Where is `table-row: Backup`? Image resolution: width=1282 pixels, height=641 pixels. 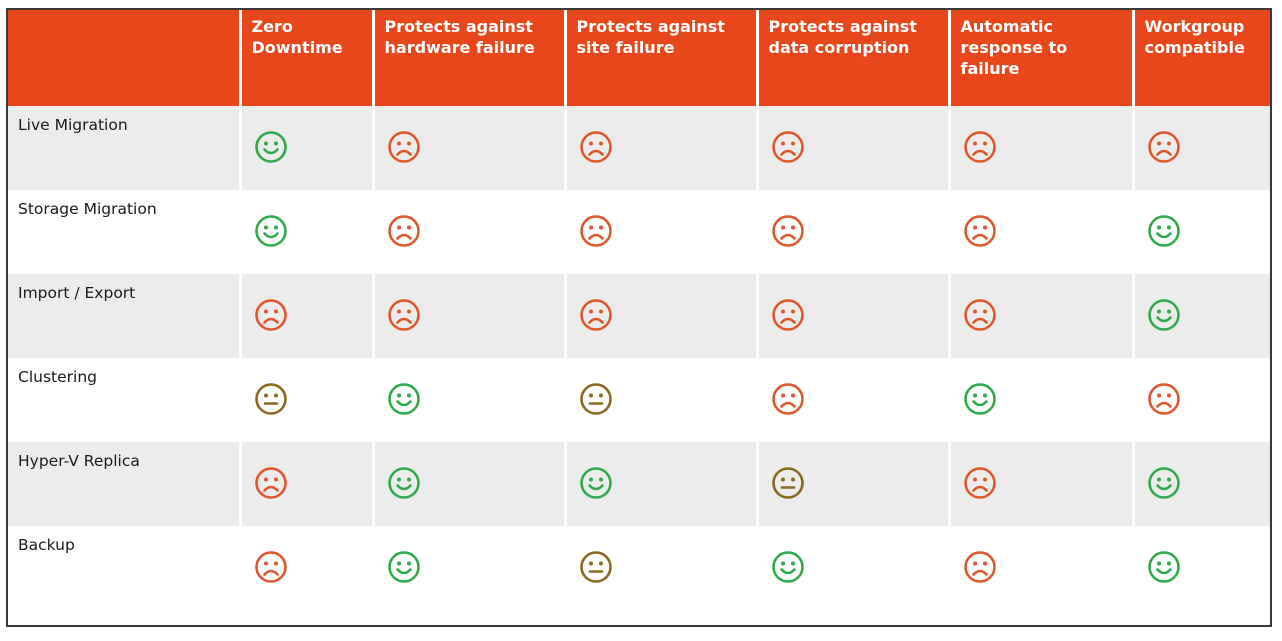 table-row: Backup is located at coordinates (639, 568).